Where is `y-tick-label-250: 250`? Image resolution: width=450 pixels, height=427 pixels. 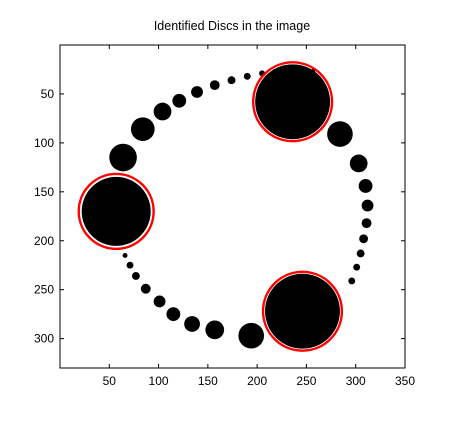
y-tick-label-250: 250 is located at coordinates (44, 290).